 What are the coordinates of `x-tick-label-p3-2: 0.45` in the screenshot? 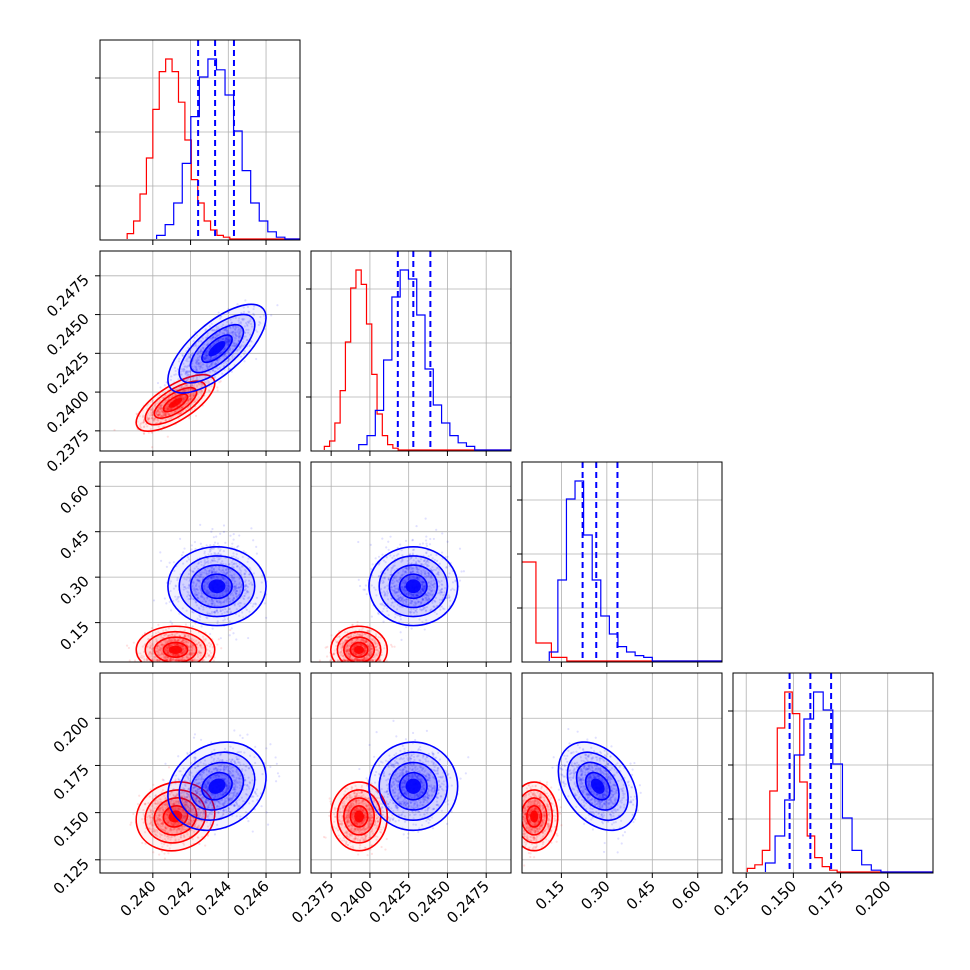 It's located at (641, 895).